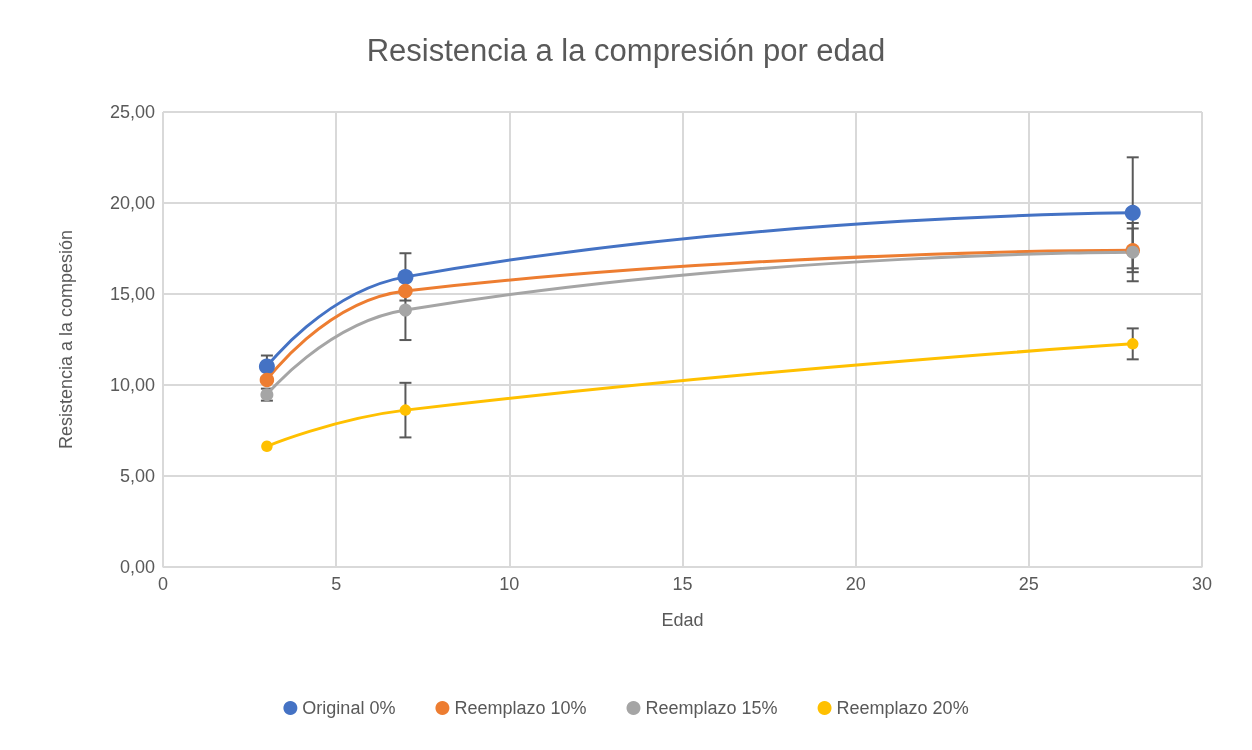  I want to click on chart-title: Resistencia a la compresión por edad, so click(626, 50).